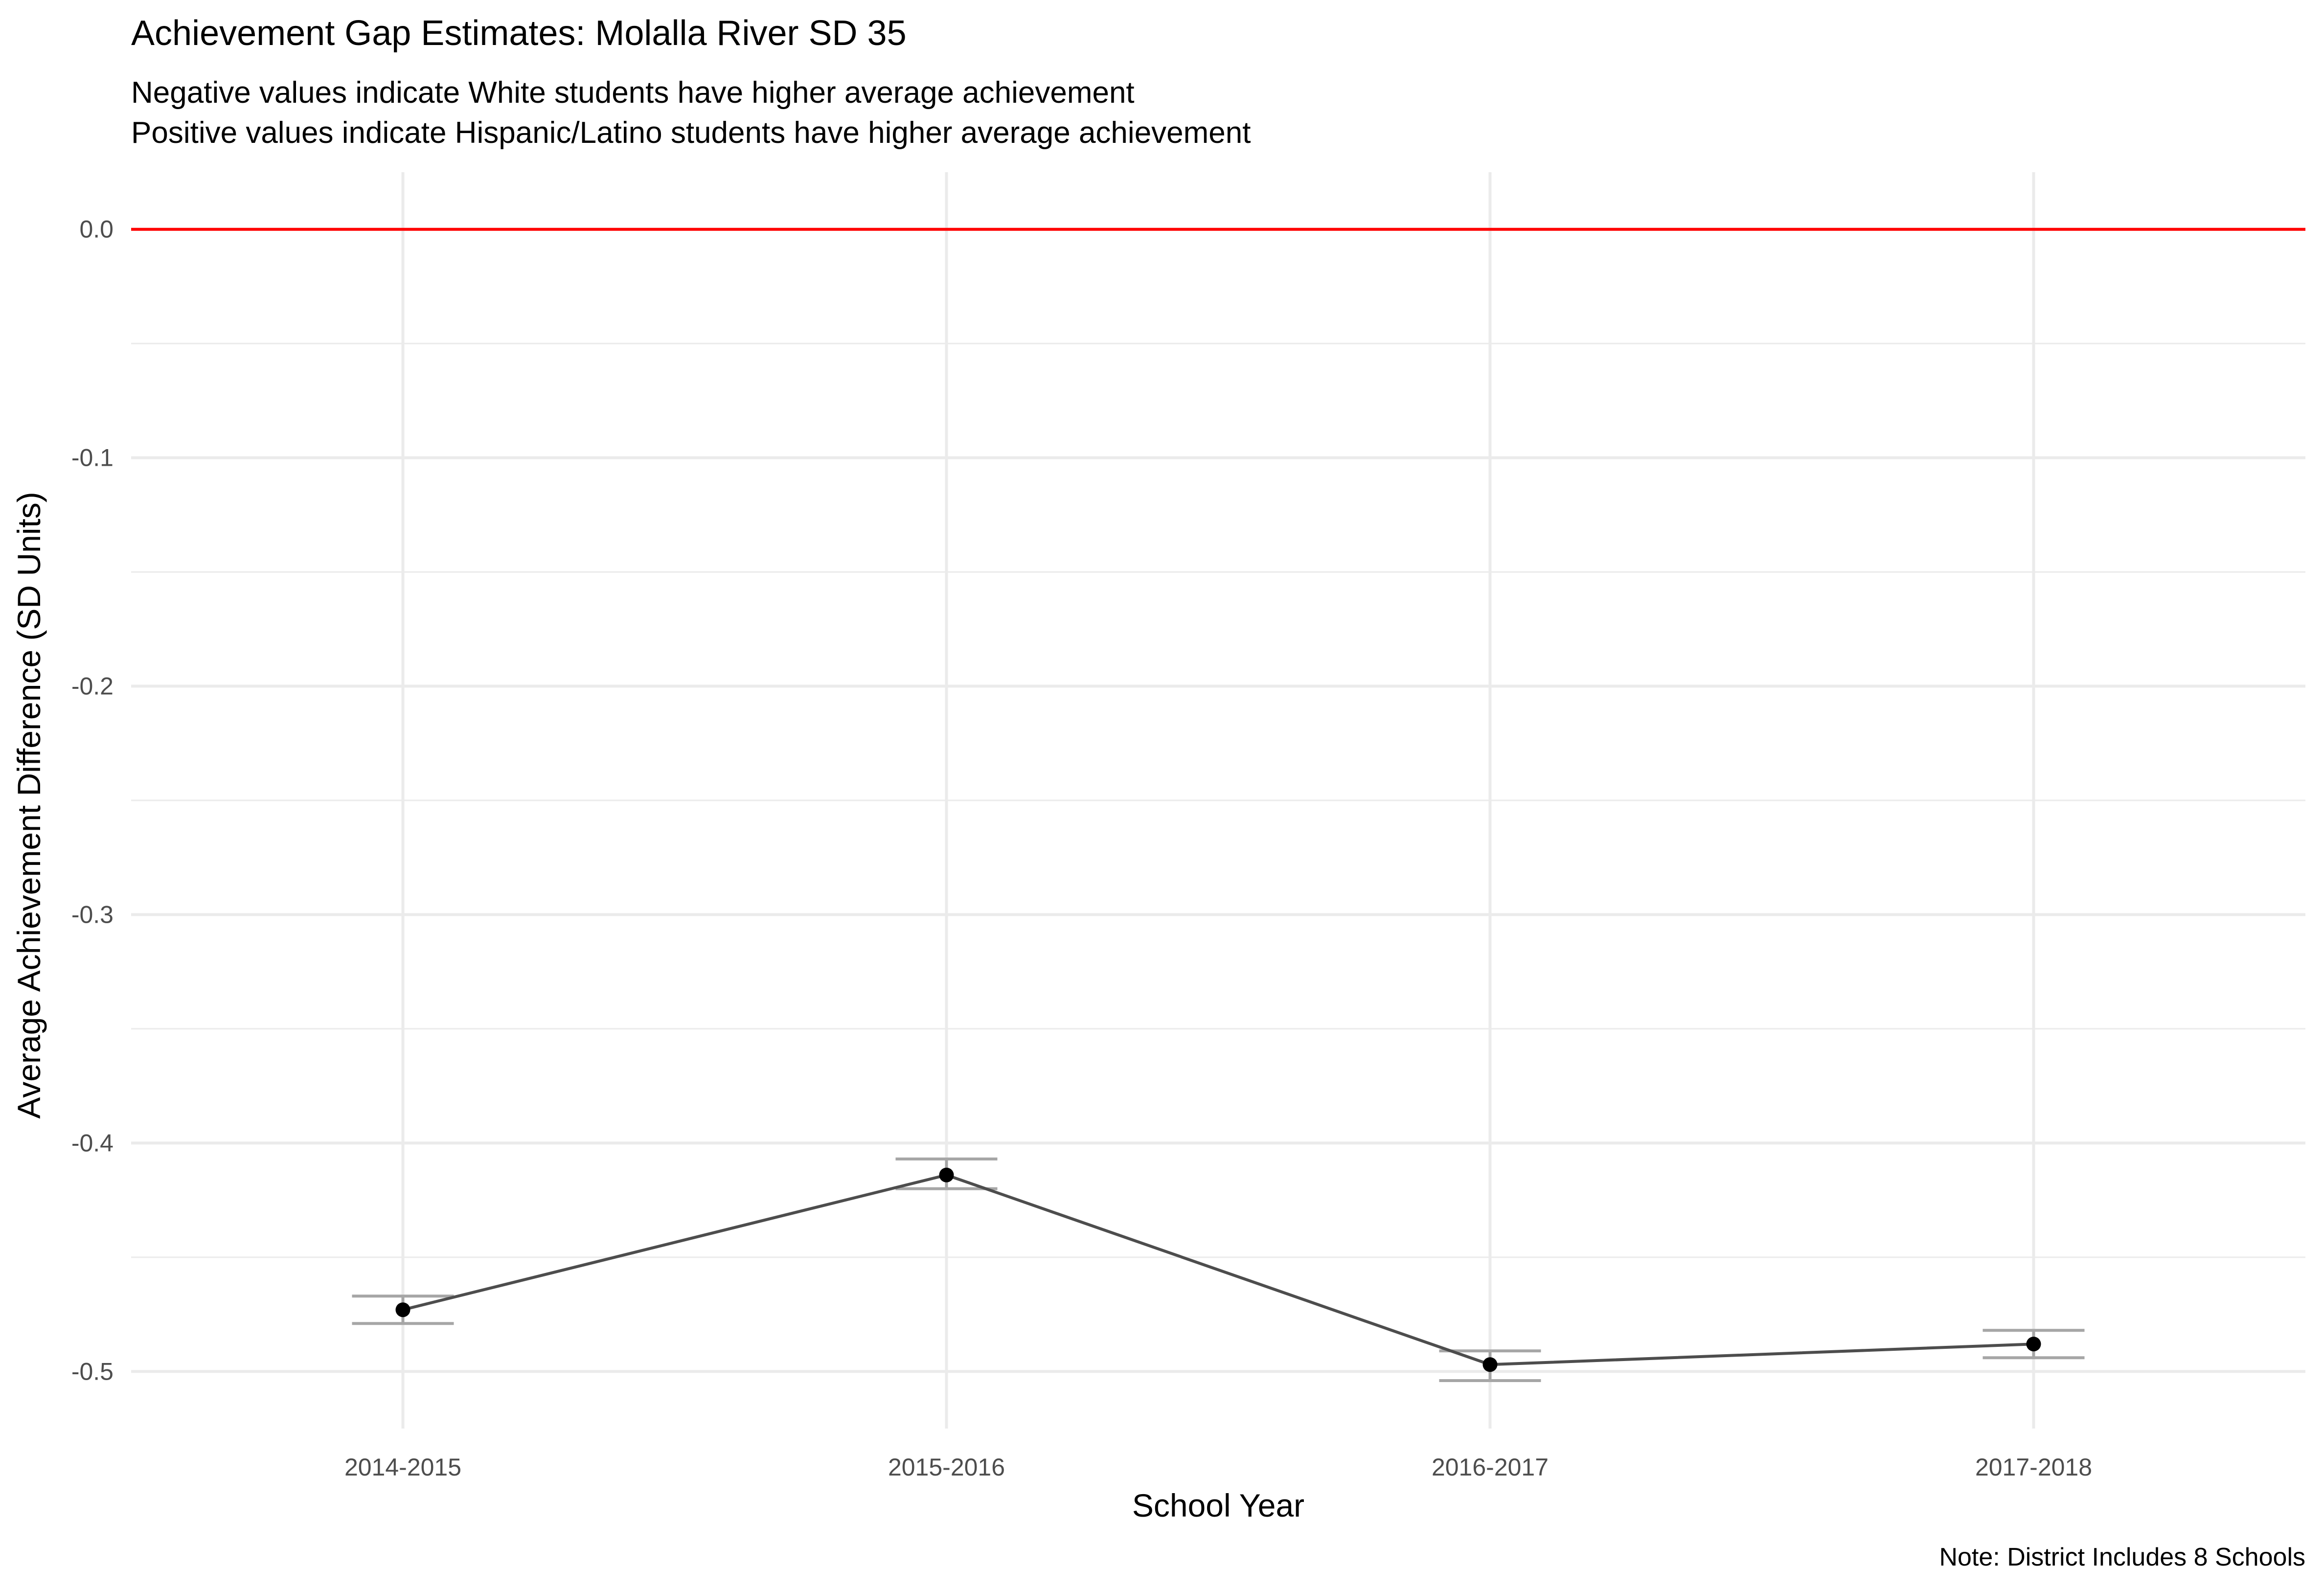 Image resolution: width=2324 pixels, height=1590 pixels. I want to click on y-axis-ticks: 0.0 -0.1 -0.2 -0.3 -0.4 -0.5, so click(92, 801).